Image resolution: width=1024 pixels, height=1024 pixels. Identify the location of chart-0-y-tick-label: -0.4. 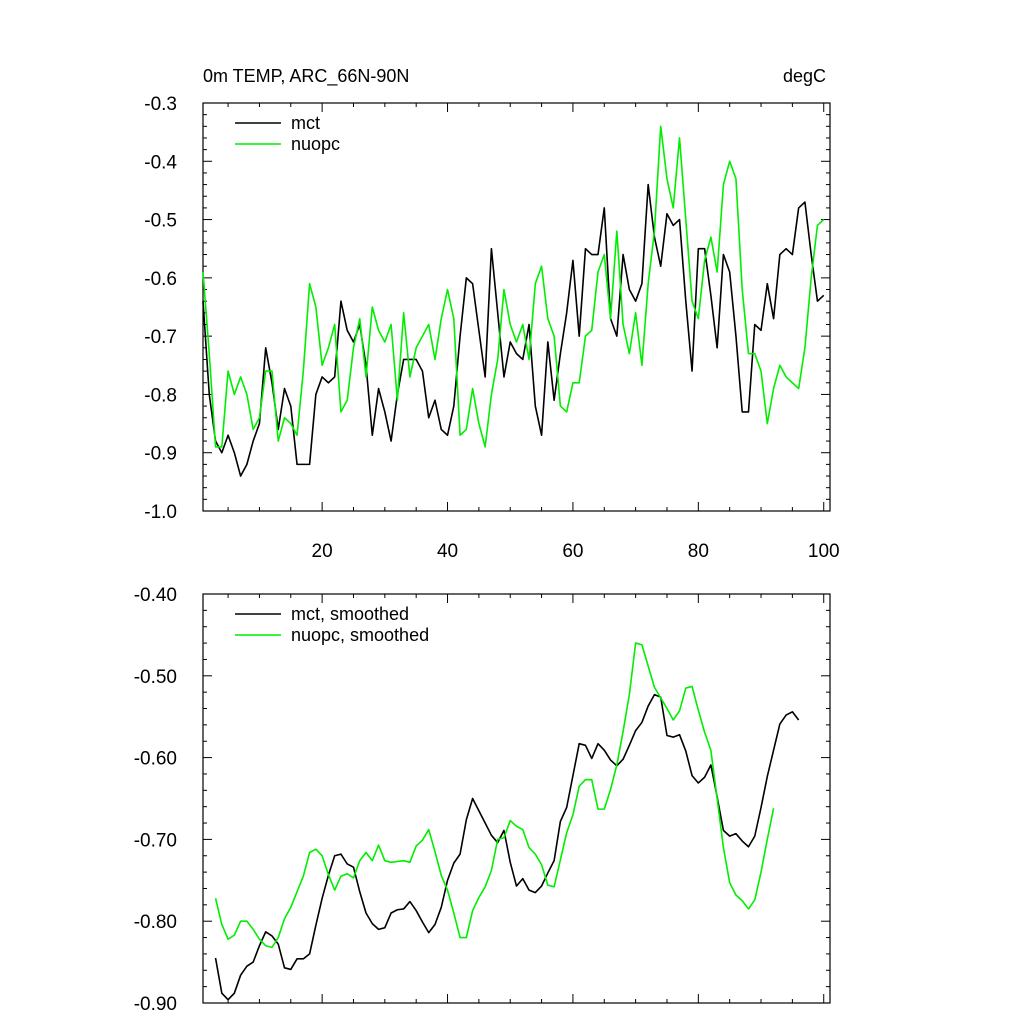
(160, 162).